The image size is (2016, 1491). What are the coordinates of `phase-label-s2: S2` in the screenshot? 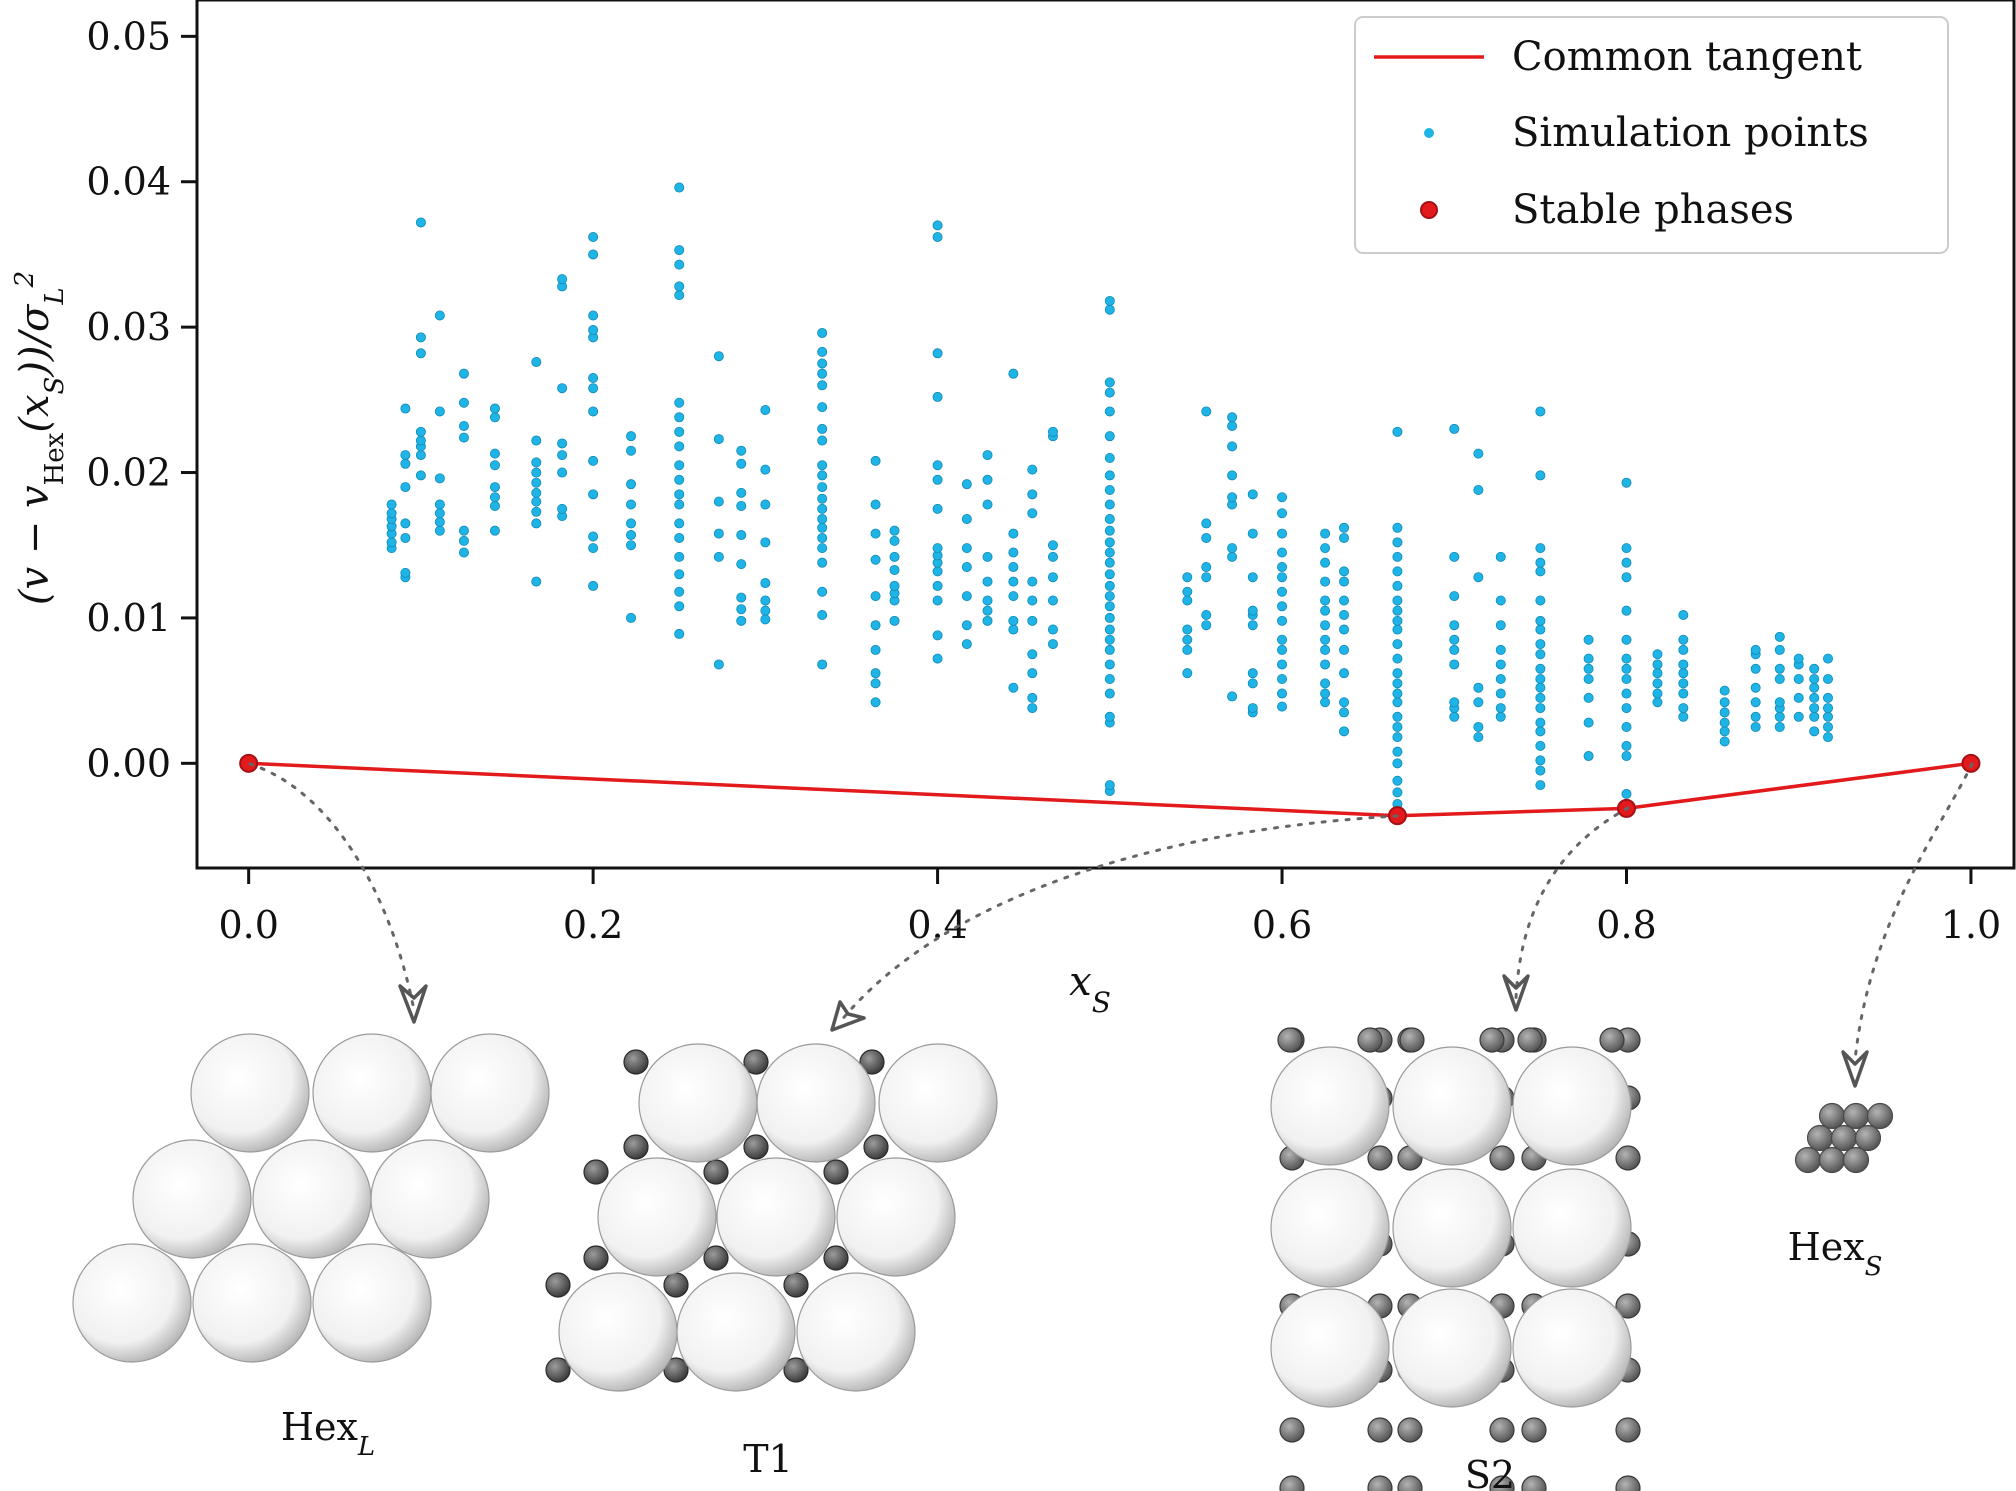 It's located at (1490, 1472).